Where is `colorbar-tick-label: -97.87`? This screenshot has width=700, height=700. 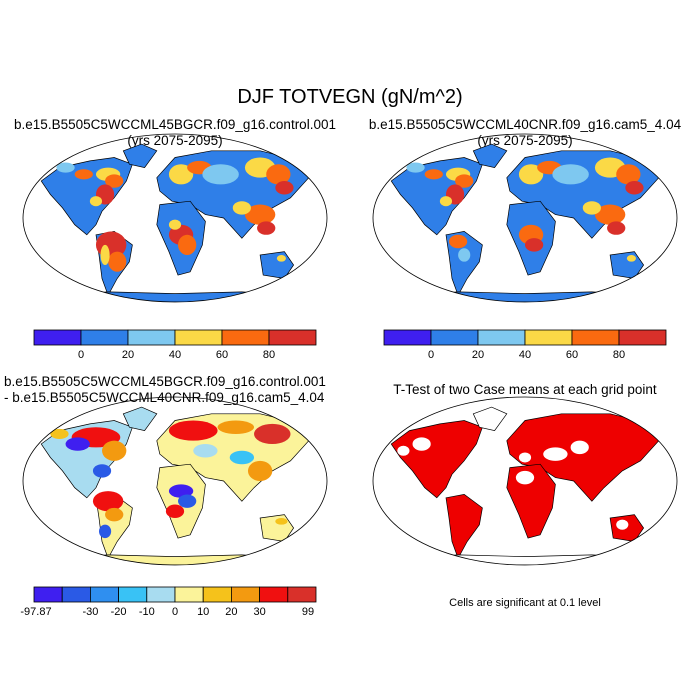 colorbar-tick-label: -97.87 is located at coordinates (35, 612).